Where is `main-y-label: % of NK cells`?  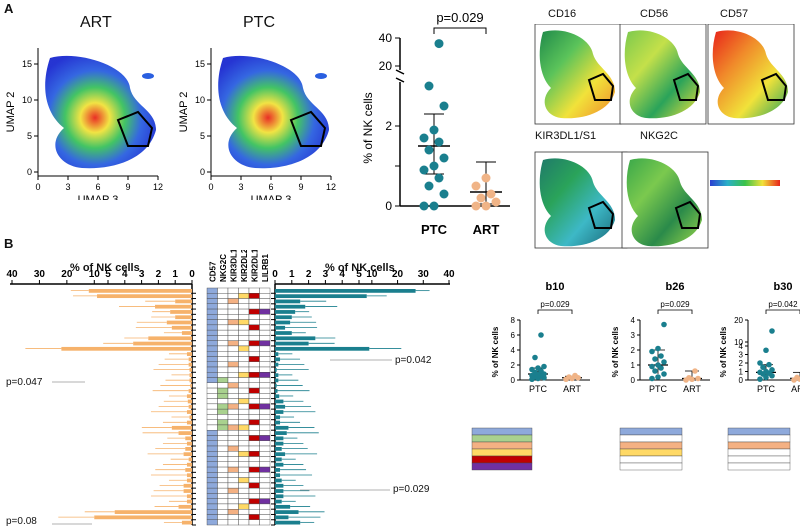 main-y-label: % of NK cells is located at coordinates (368, 127).